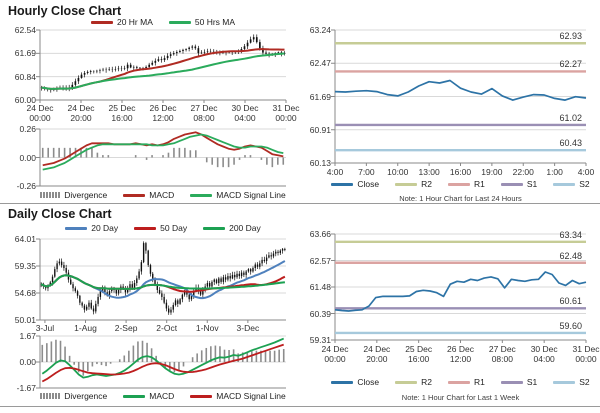  What do you see at coordinates (207, 328) in the screenshot?
I see `x-tick-label: 1-Nov` at bounding box center [207, 328].